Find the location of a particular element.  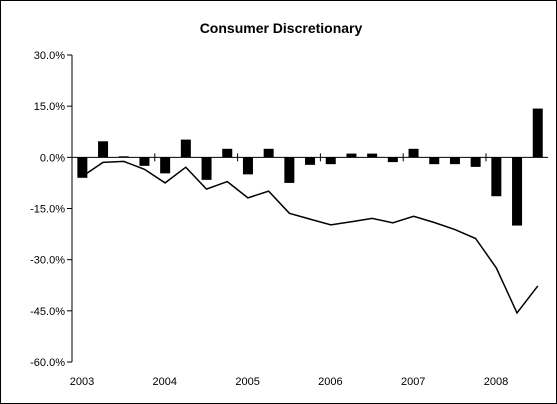

x-tick-label: 2004 is located at coordinates (165, 382).